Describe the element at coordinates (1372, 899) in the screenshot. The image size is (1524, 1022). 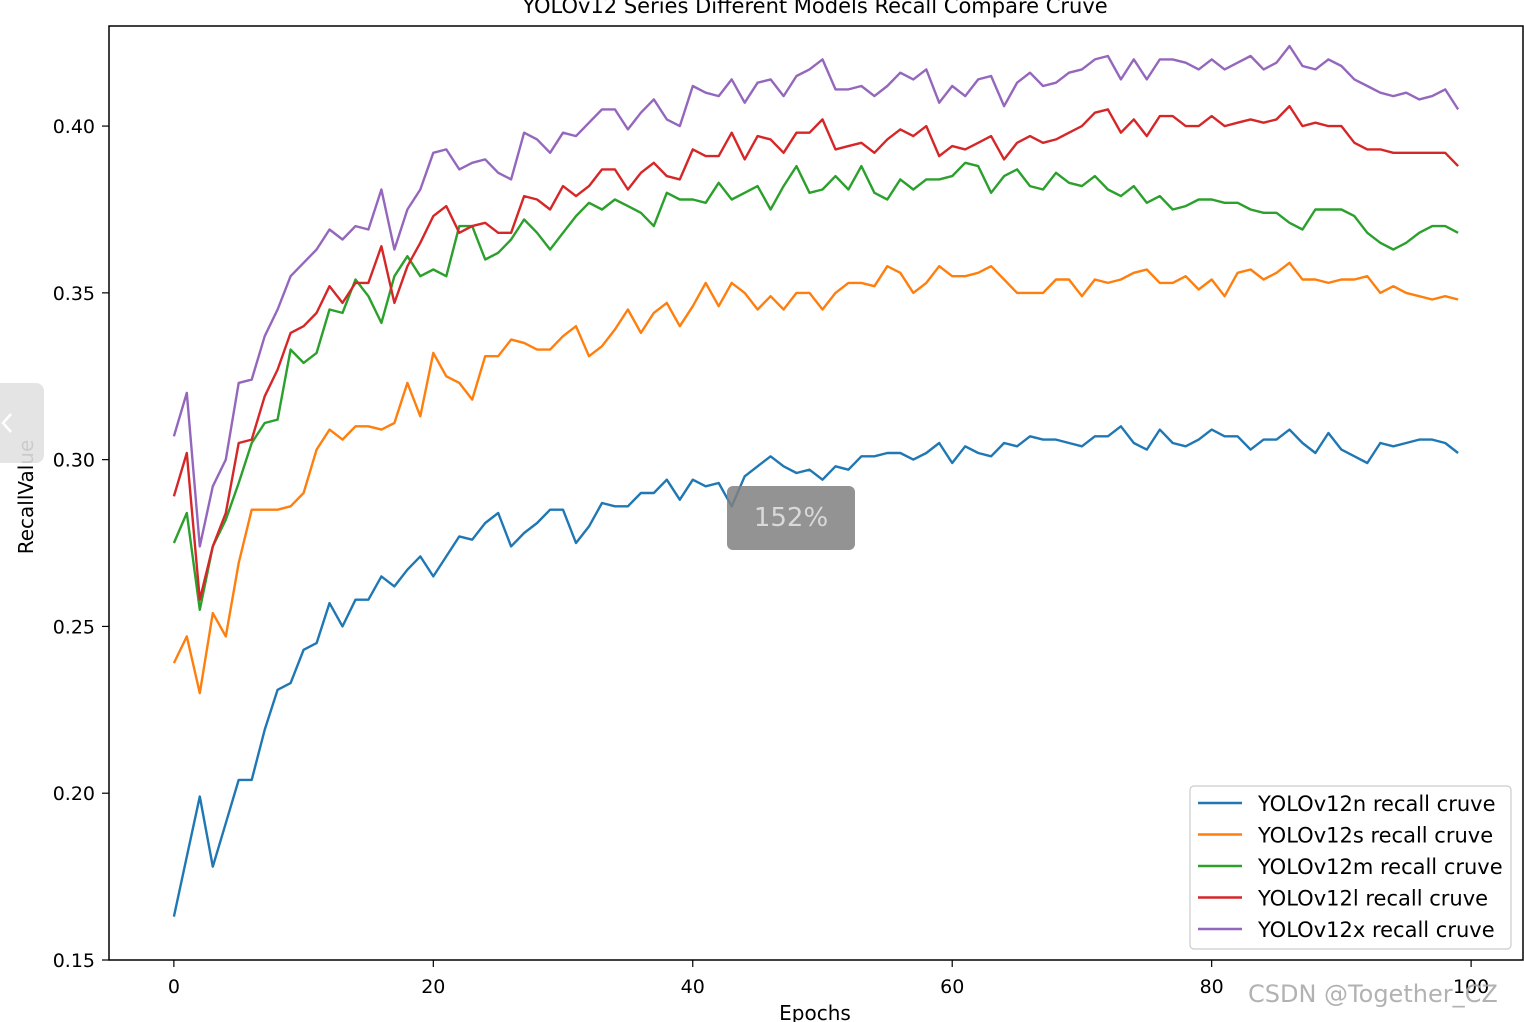
I see `legend-entry-label: YOLOv12l recall cruve` at that location.